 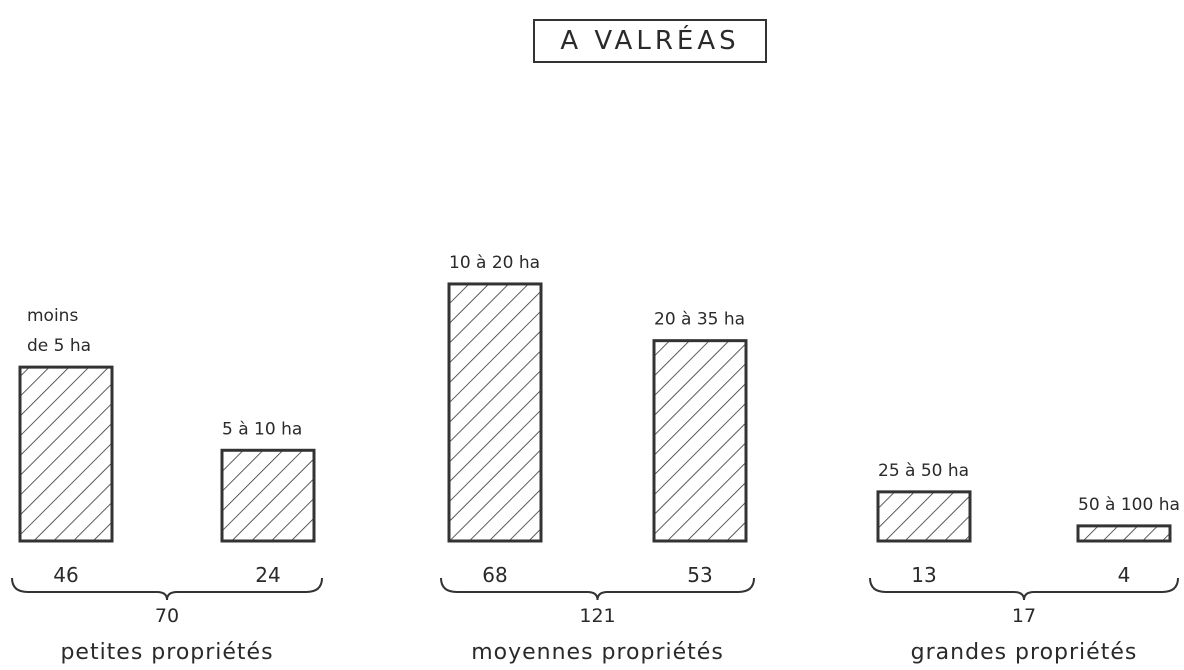 I want to click on value-label-2: 24, so click(x=267, y=575).